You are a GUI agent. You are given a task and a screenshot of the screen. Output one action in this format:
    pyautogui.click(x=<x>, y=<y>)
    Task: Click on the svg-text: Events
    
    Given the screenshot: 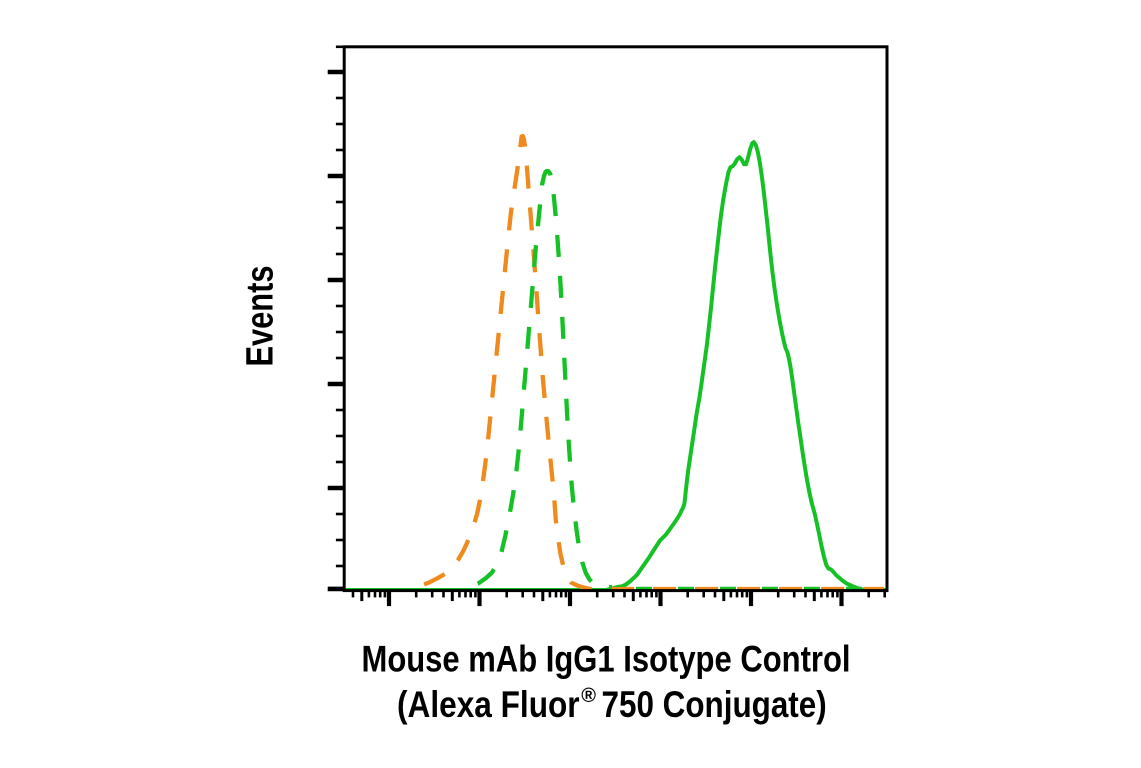 What is the action you would take?
    pyautogui.click(x=261, y=316)
    